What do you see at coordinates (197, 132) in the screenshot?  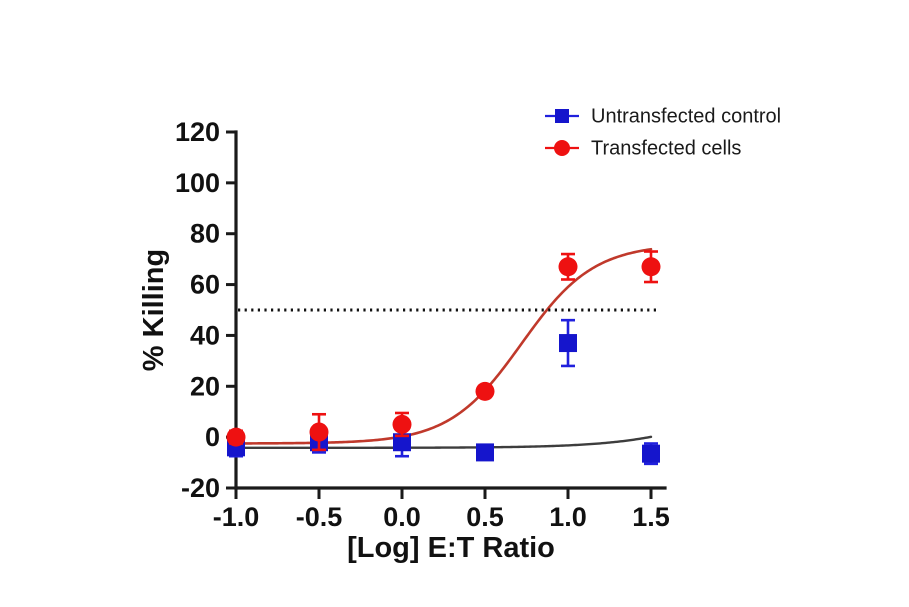 I see `y-tick-label: 120` at bounding box center [197, 132].